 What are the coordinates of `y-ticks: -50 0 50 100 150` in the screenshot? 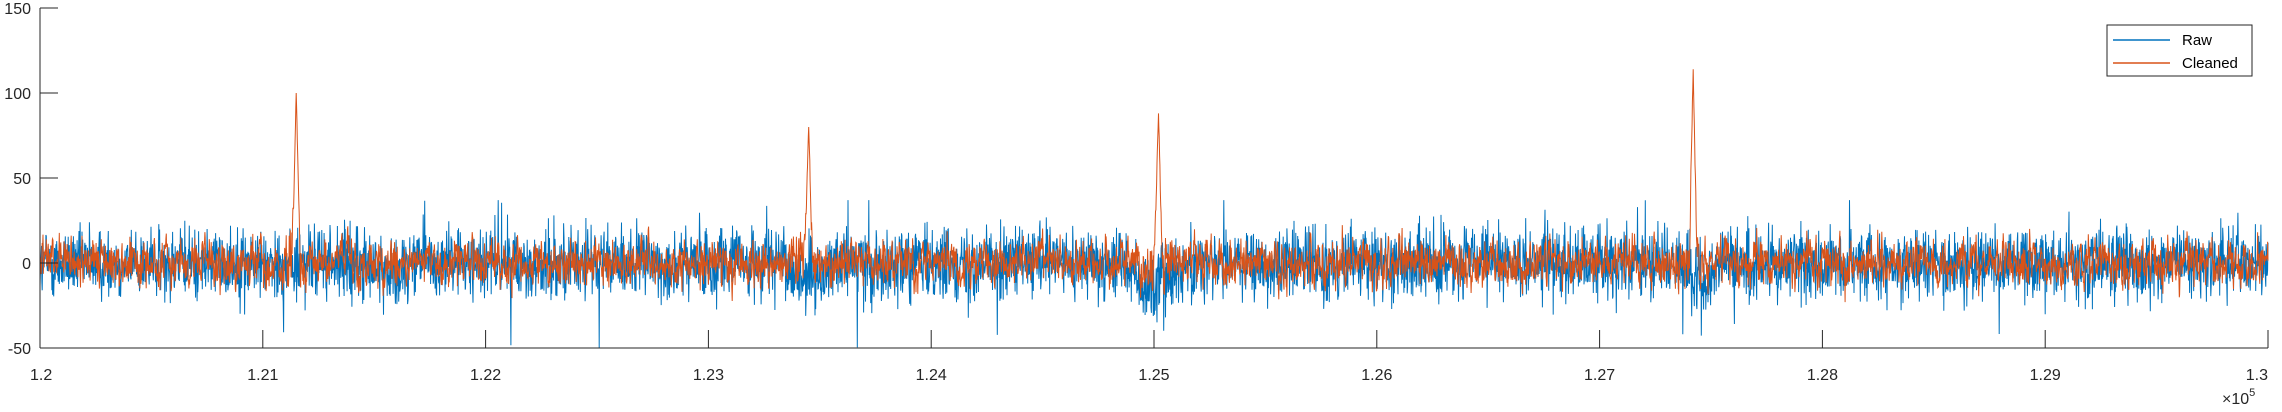 It's located at (31, 179).